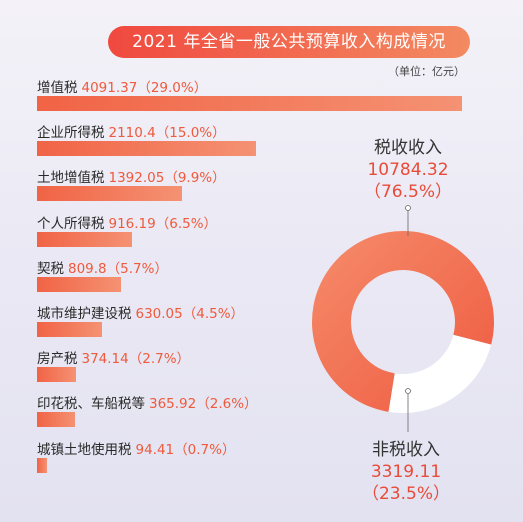  I want to click on nontax-leader-dot, so click(408, 391).